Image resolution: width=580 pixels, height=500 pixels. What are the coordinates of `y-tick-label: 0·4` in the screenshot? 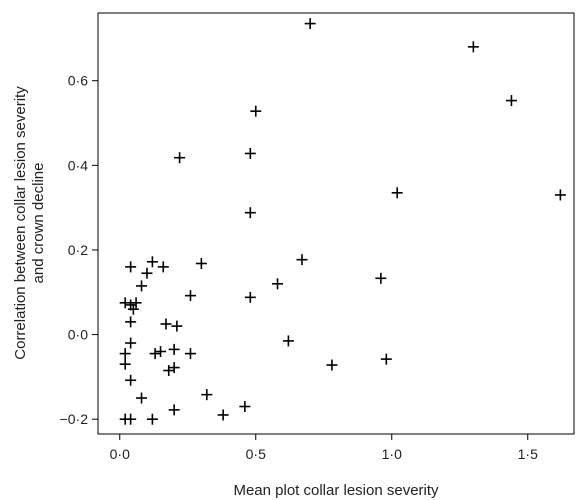 It's located at (78, 165).